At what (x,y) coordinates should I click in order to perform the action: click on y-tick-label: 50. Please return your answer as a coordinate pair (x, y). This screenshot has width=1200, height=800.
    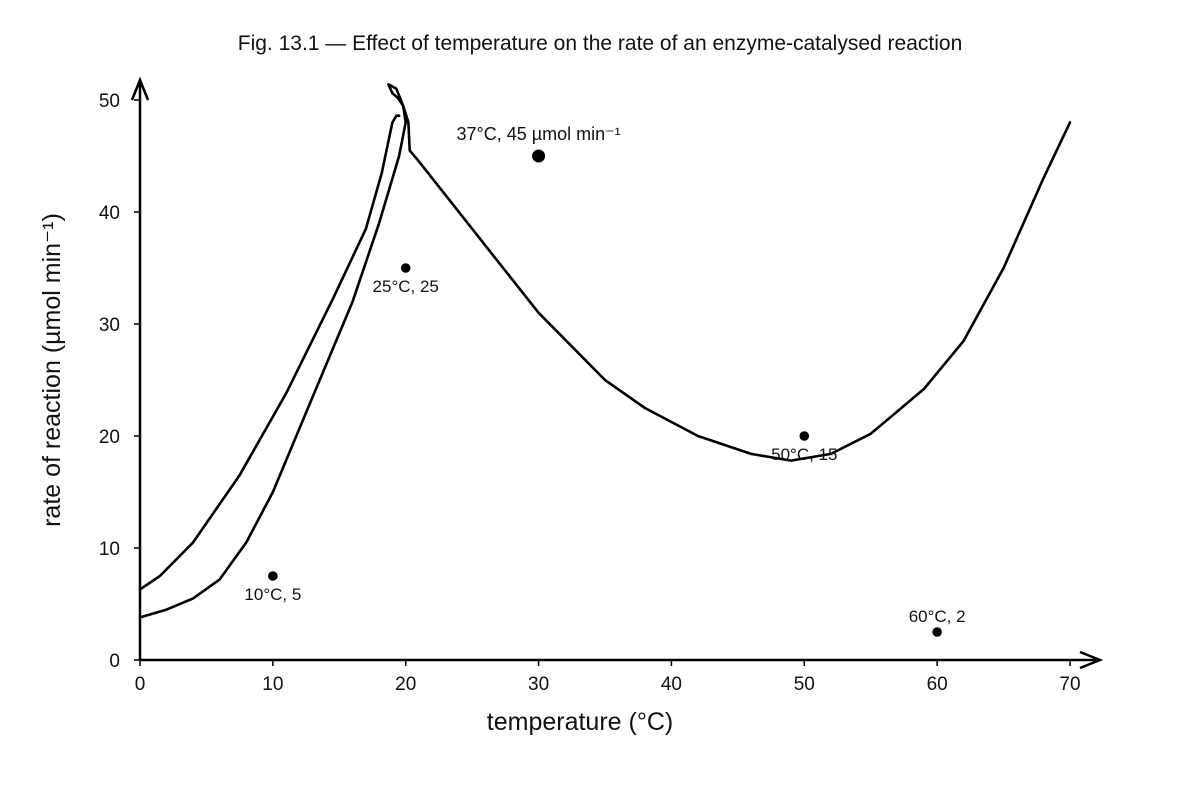
    Looking at the image, I should click on (109, 101).